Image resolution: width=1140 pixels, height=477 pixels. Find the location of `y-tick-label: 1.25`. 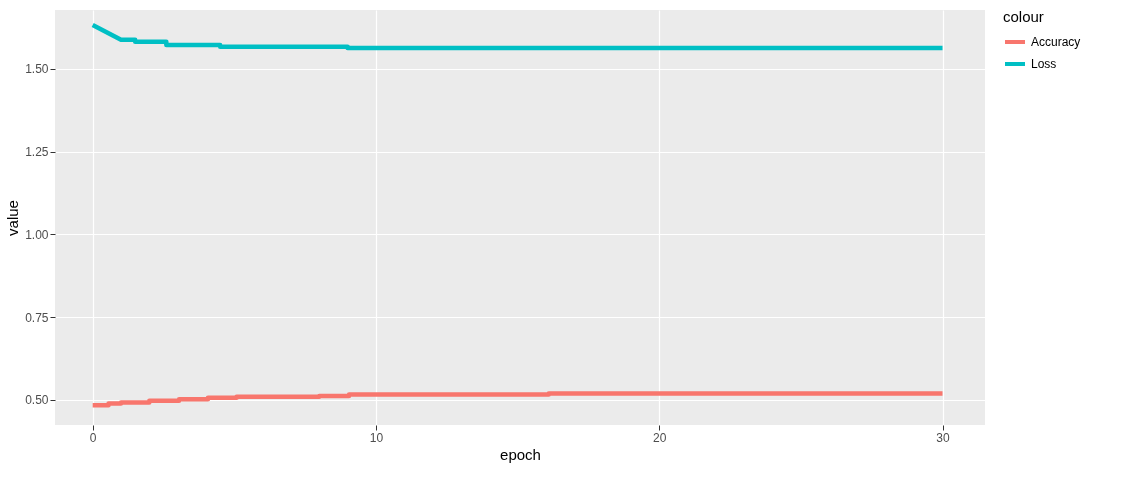

y-tick-label: 1.25 is located at coordinates (37, 152).